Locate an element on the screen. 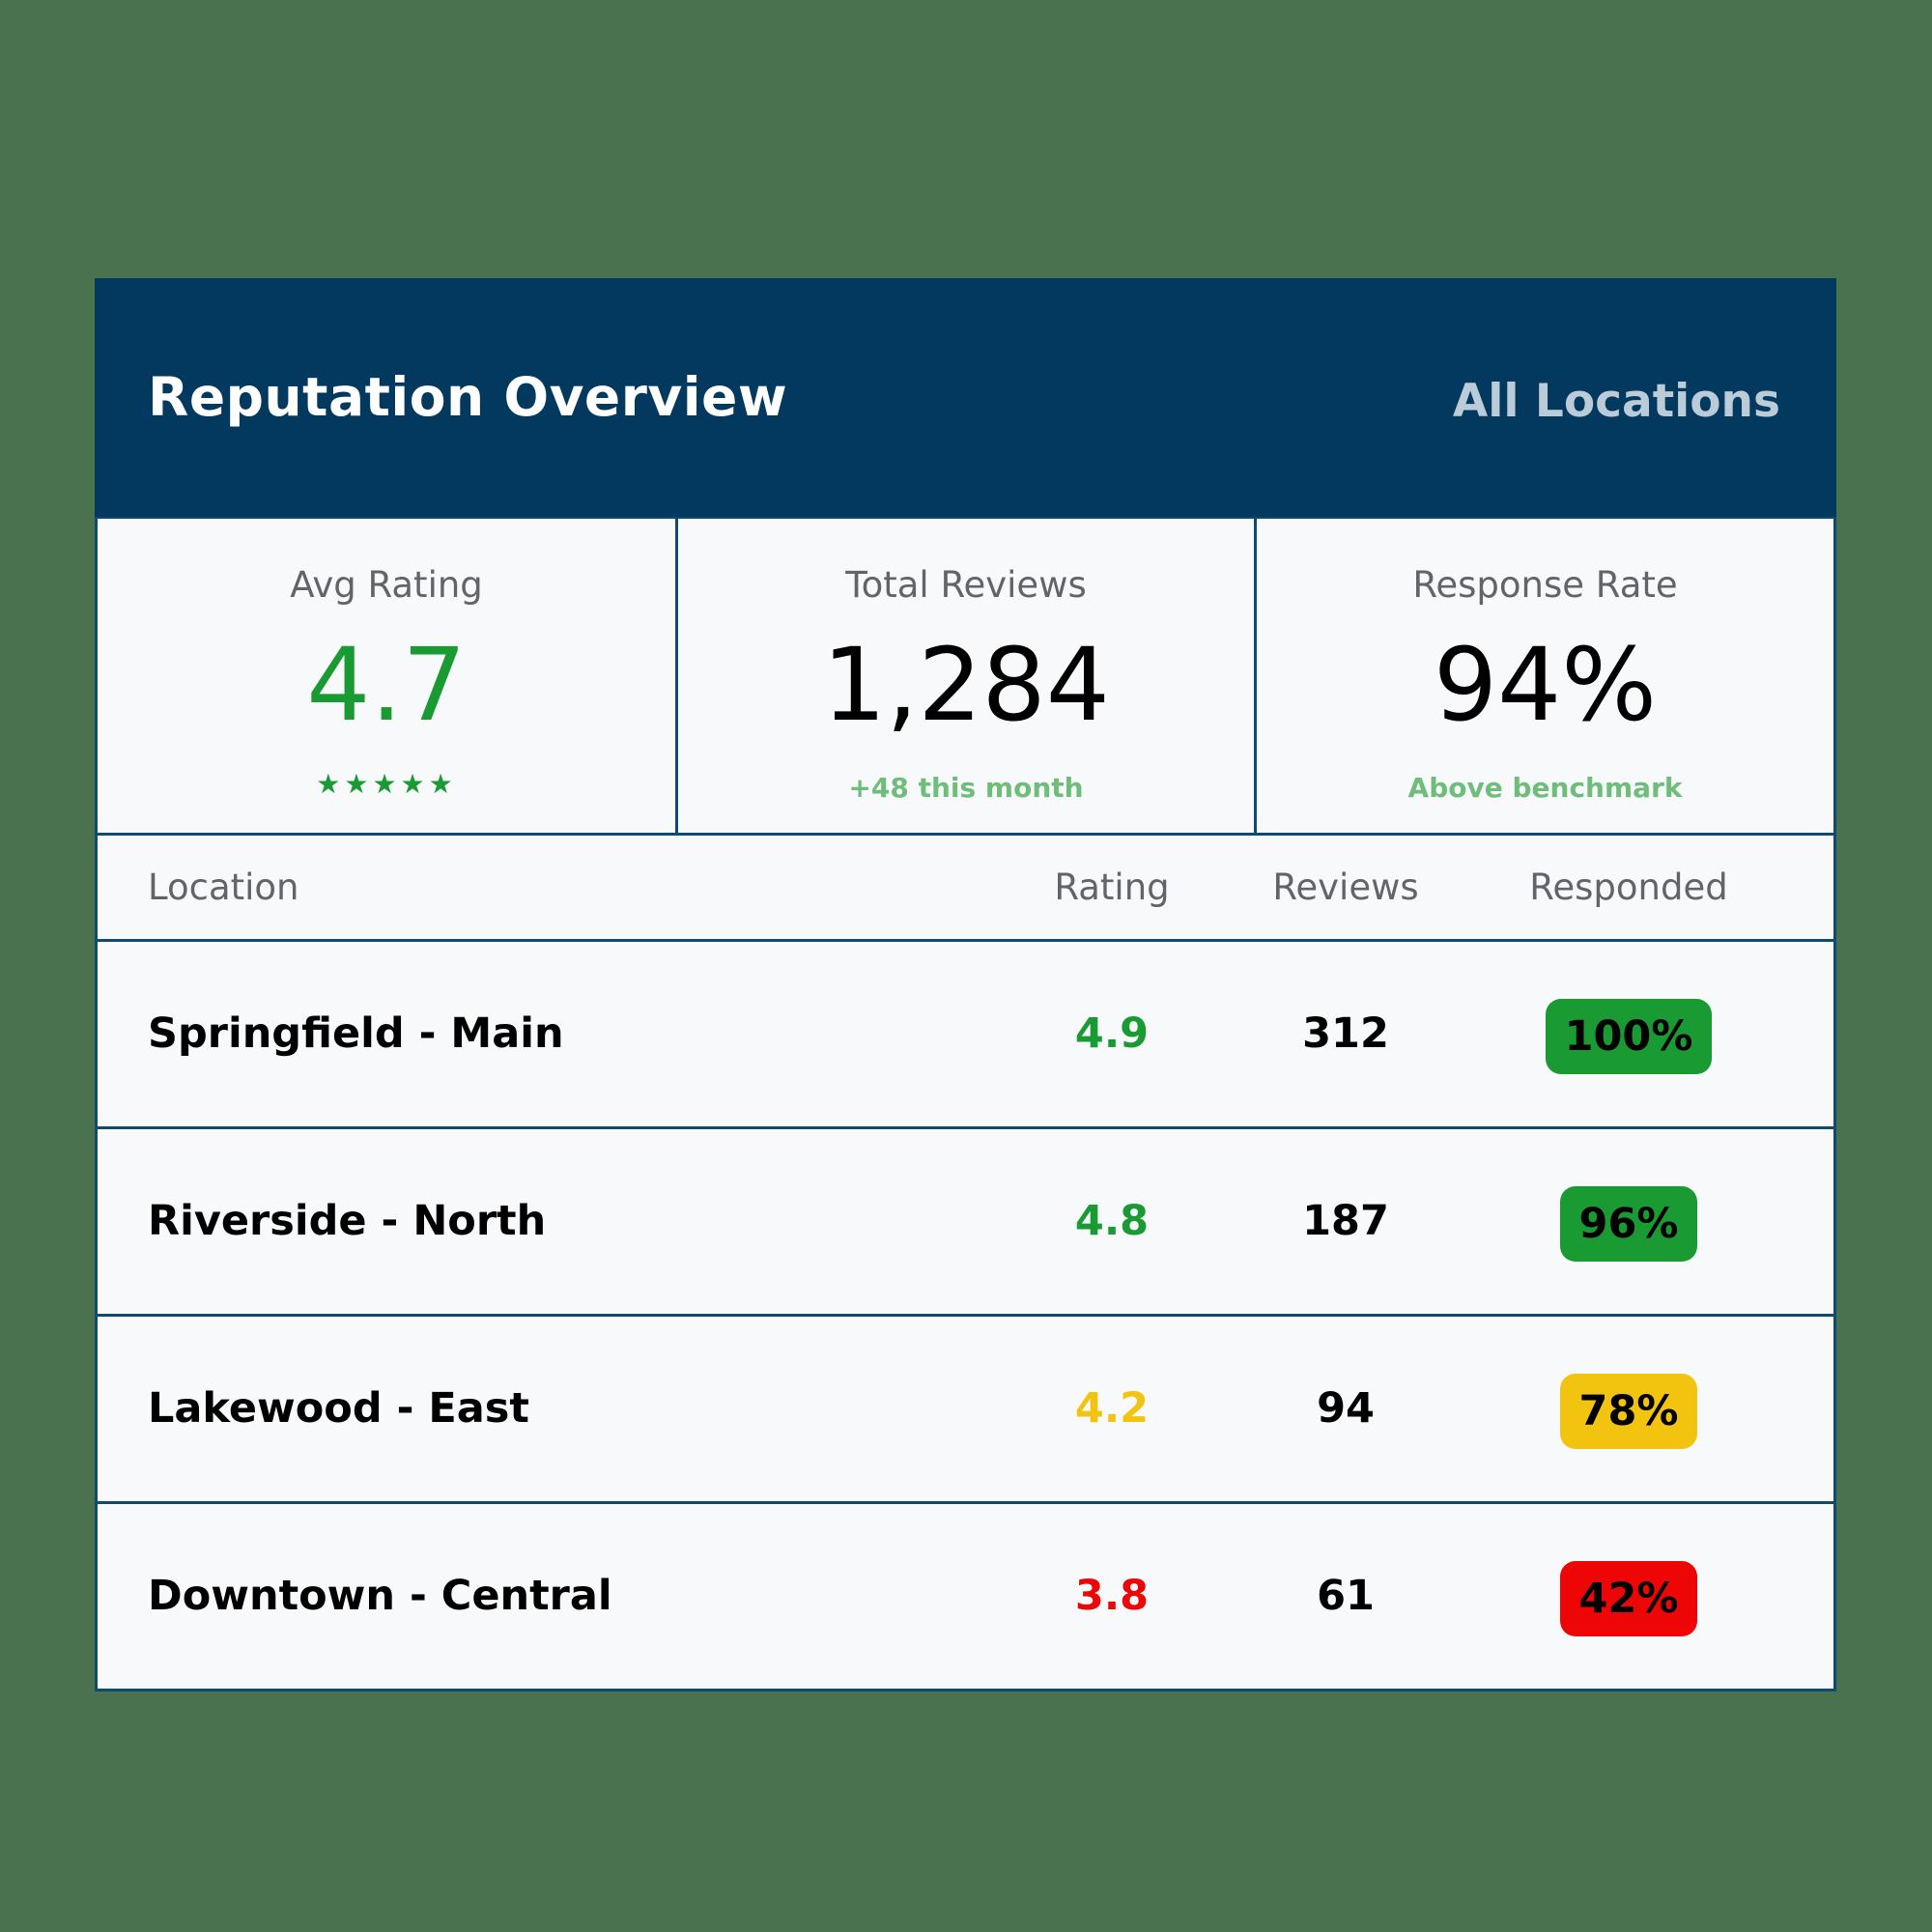 Image resolution: width=1932 pixels, height=1932 pixels. table-row: Springfield - Main 4.9 312 100% is located at coordinates (965, 1034).